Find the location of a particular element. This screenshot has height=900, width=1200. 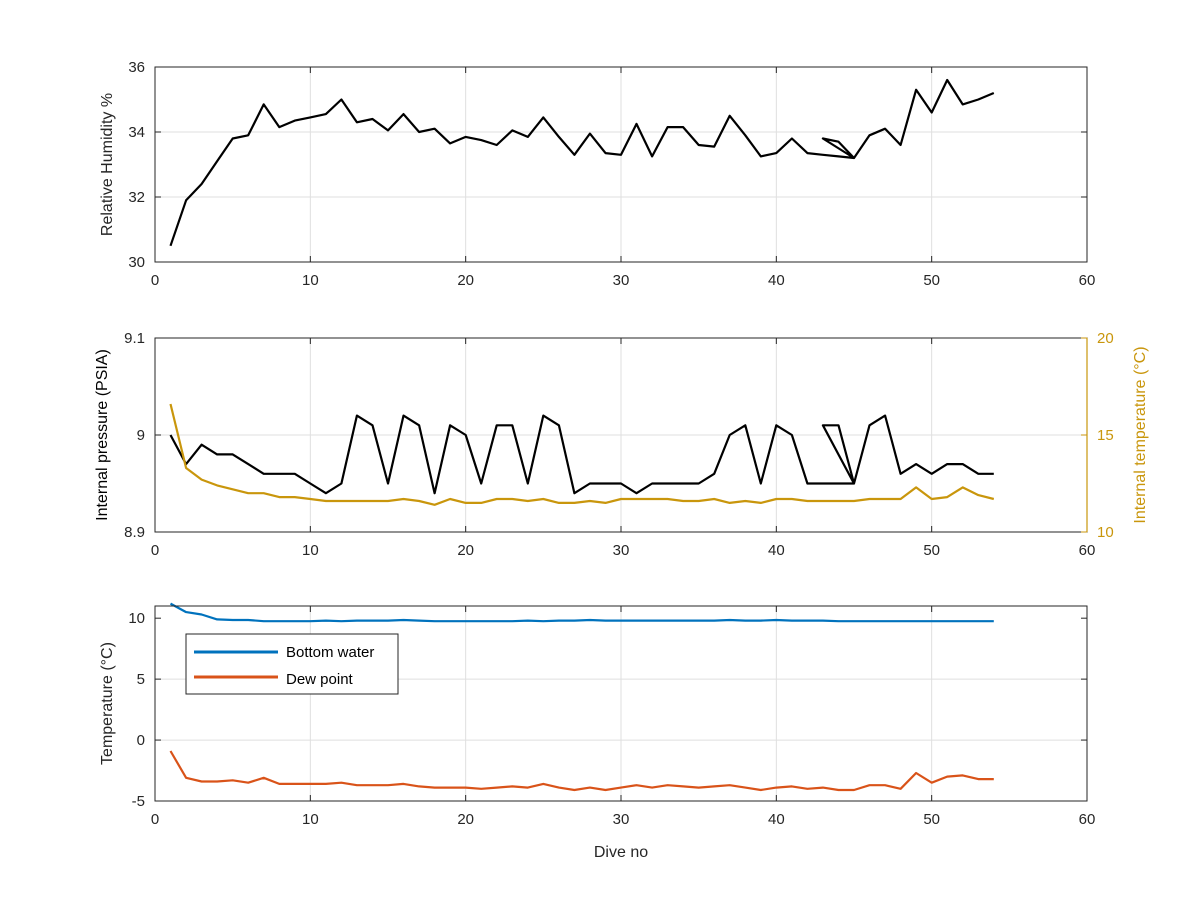

y-tick-label: 0 is located at coordinates (141, 740).